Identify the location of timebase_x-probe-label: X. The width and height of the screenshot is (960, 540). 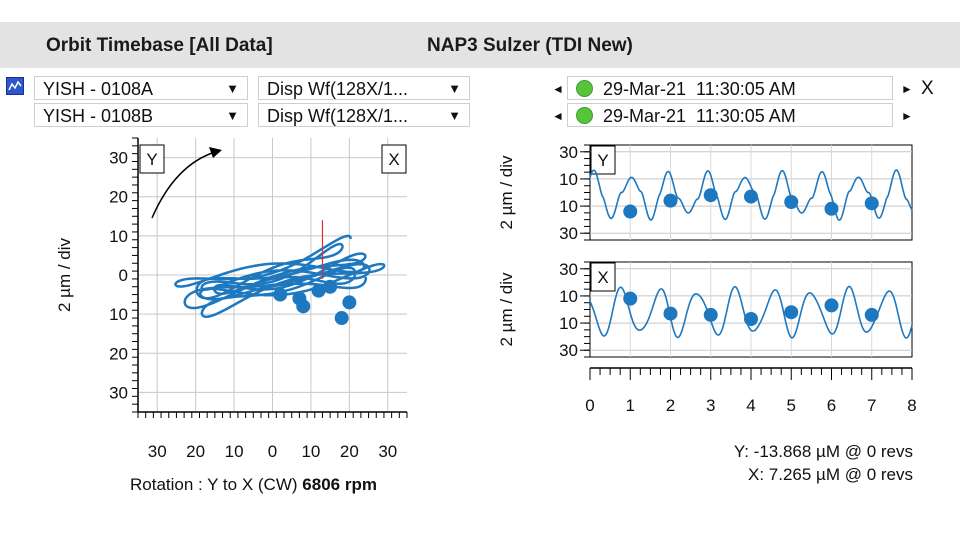
(602, 277).